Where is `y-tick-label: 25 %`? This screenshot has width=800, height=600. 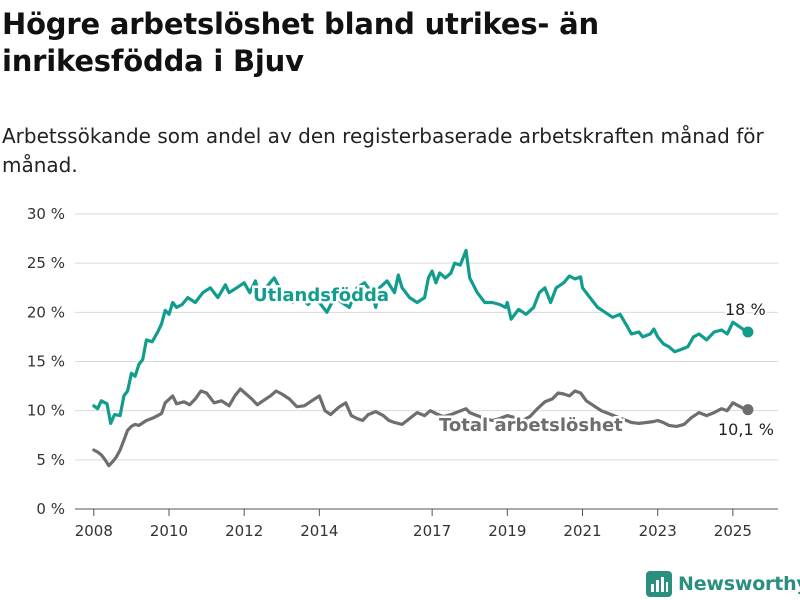
y-tick-label: 25 % is located at coordinates (46, 263).